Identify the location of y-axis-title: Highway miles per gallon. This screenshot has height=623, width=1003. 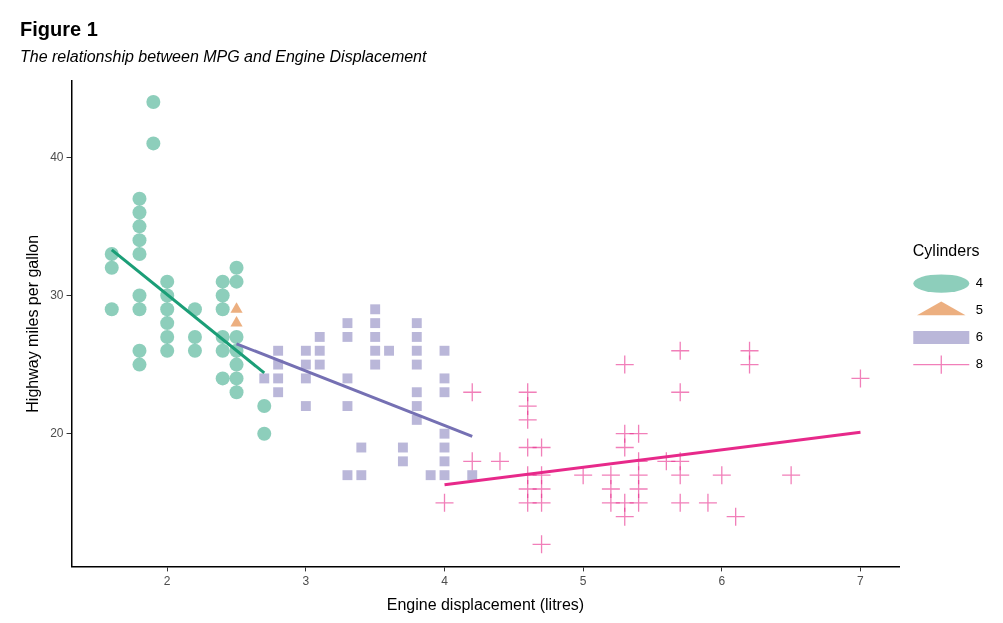
(33, 323).